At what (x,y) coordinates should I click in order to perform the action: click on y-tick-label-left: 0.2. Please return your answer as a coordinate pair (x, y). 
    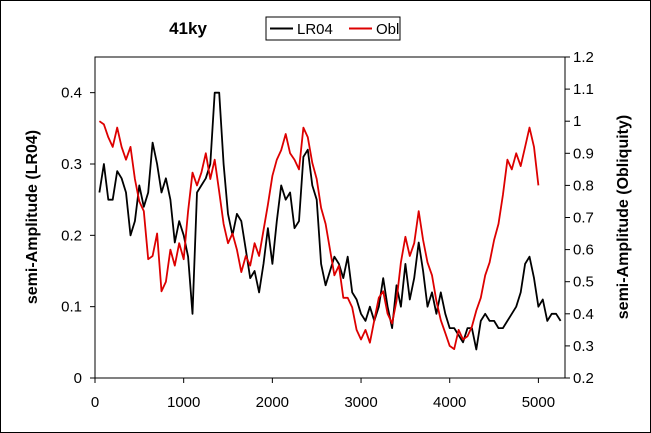
    Looking at the image, I should click on (71, 235).